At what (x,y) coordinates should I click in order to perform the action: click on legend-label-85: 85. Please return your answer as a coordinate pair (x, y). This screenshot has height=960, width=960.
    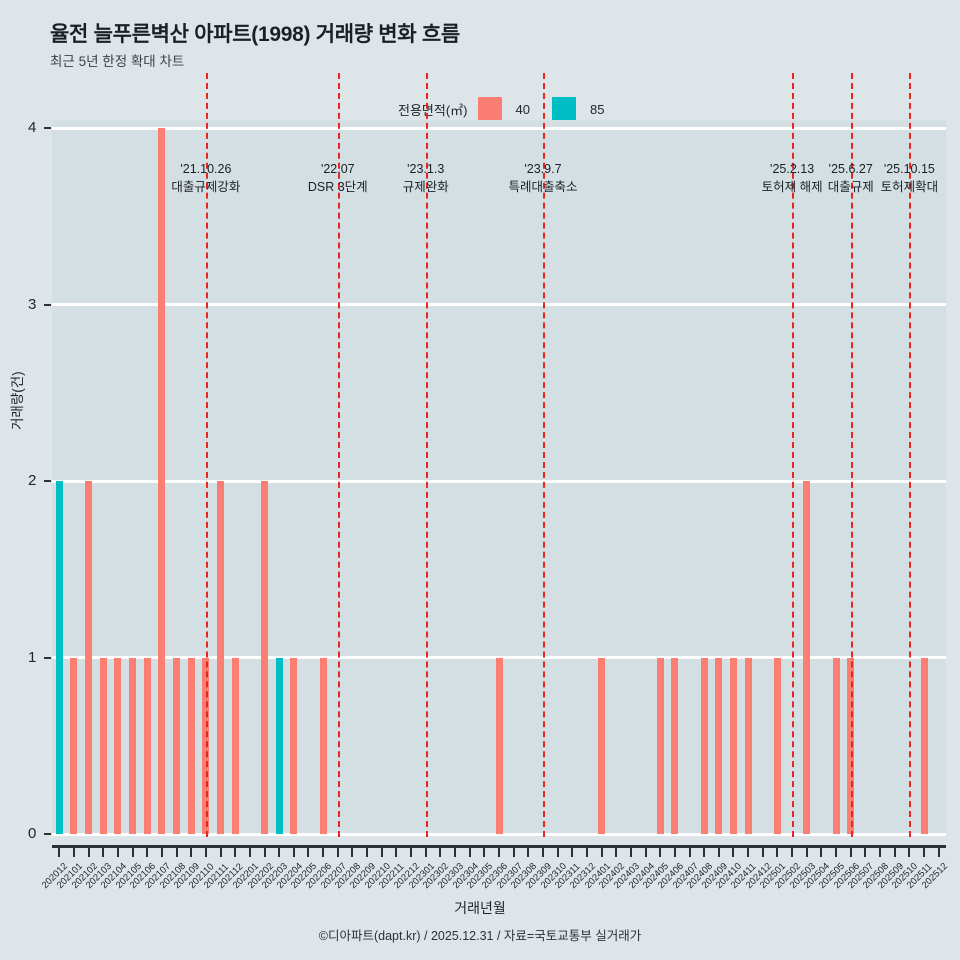
    Looking at the image, I should click on (597, 109).